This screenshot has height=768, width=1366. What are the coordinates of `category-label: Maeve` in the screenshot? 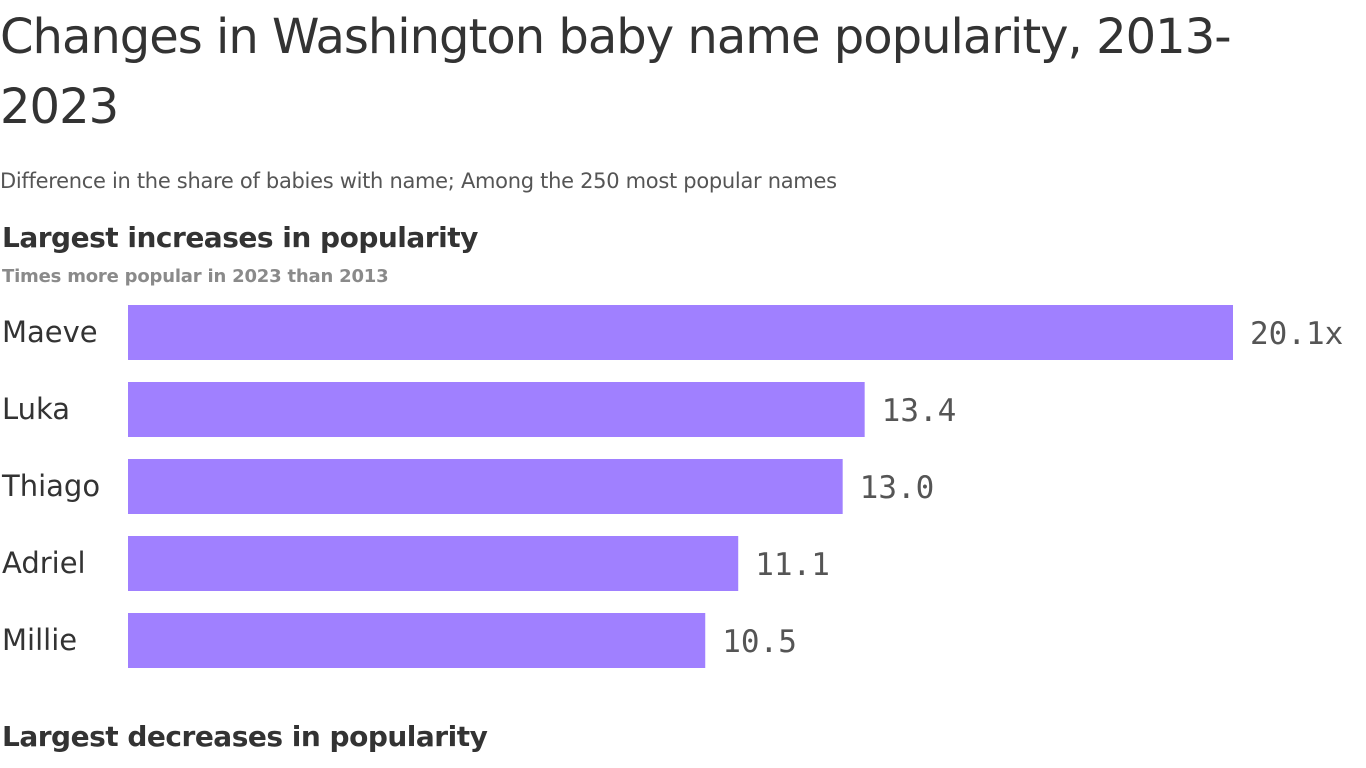 It's located at (50, 332).